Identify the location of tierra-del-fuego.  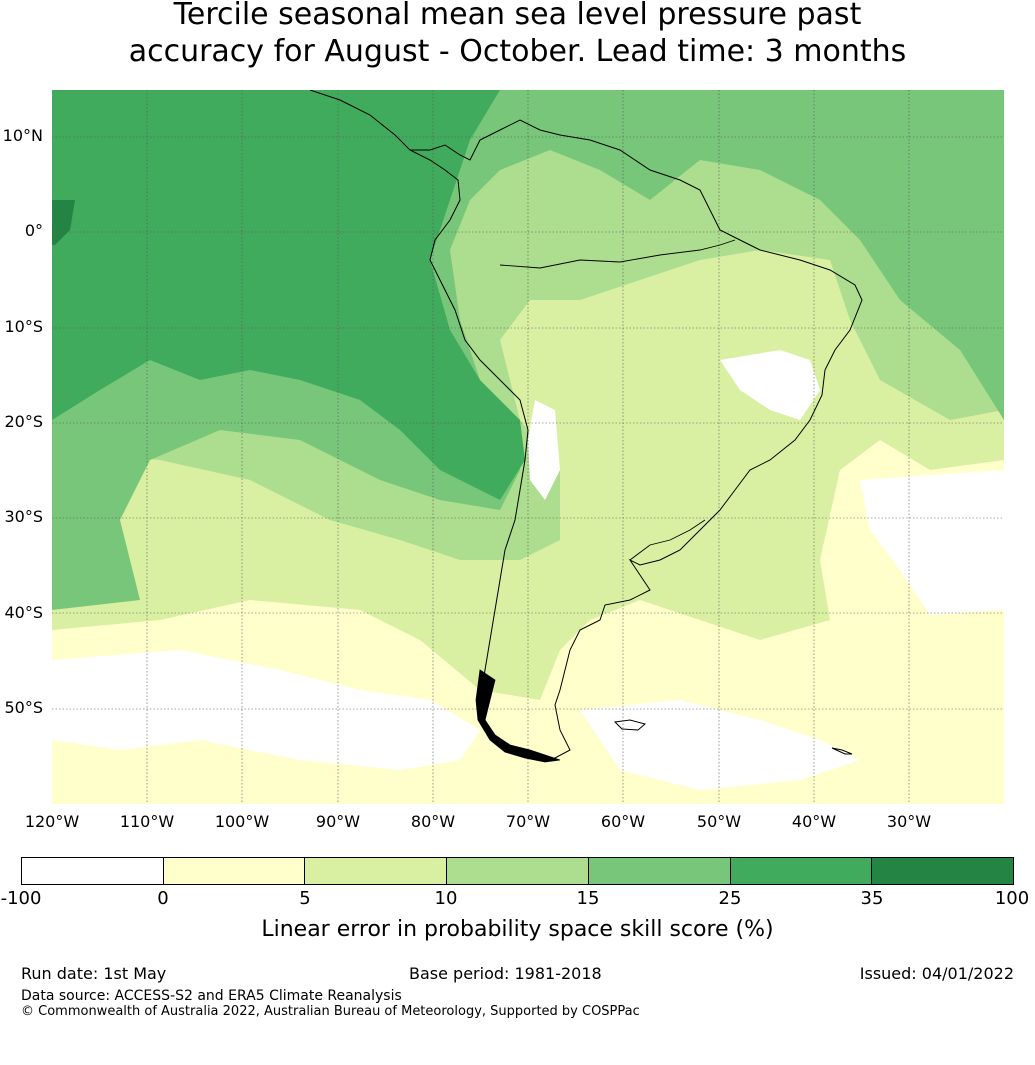
(518, 716).